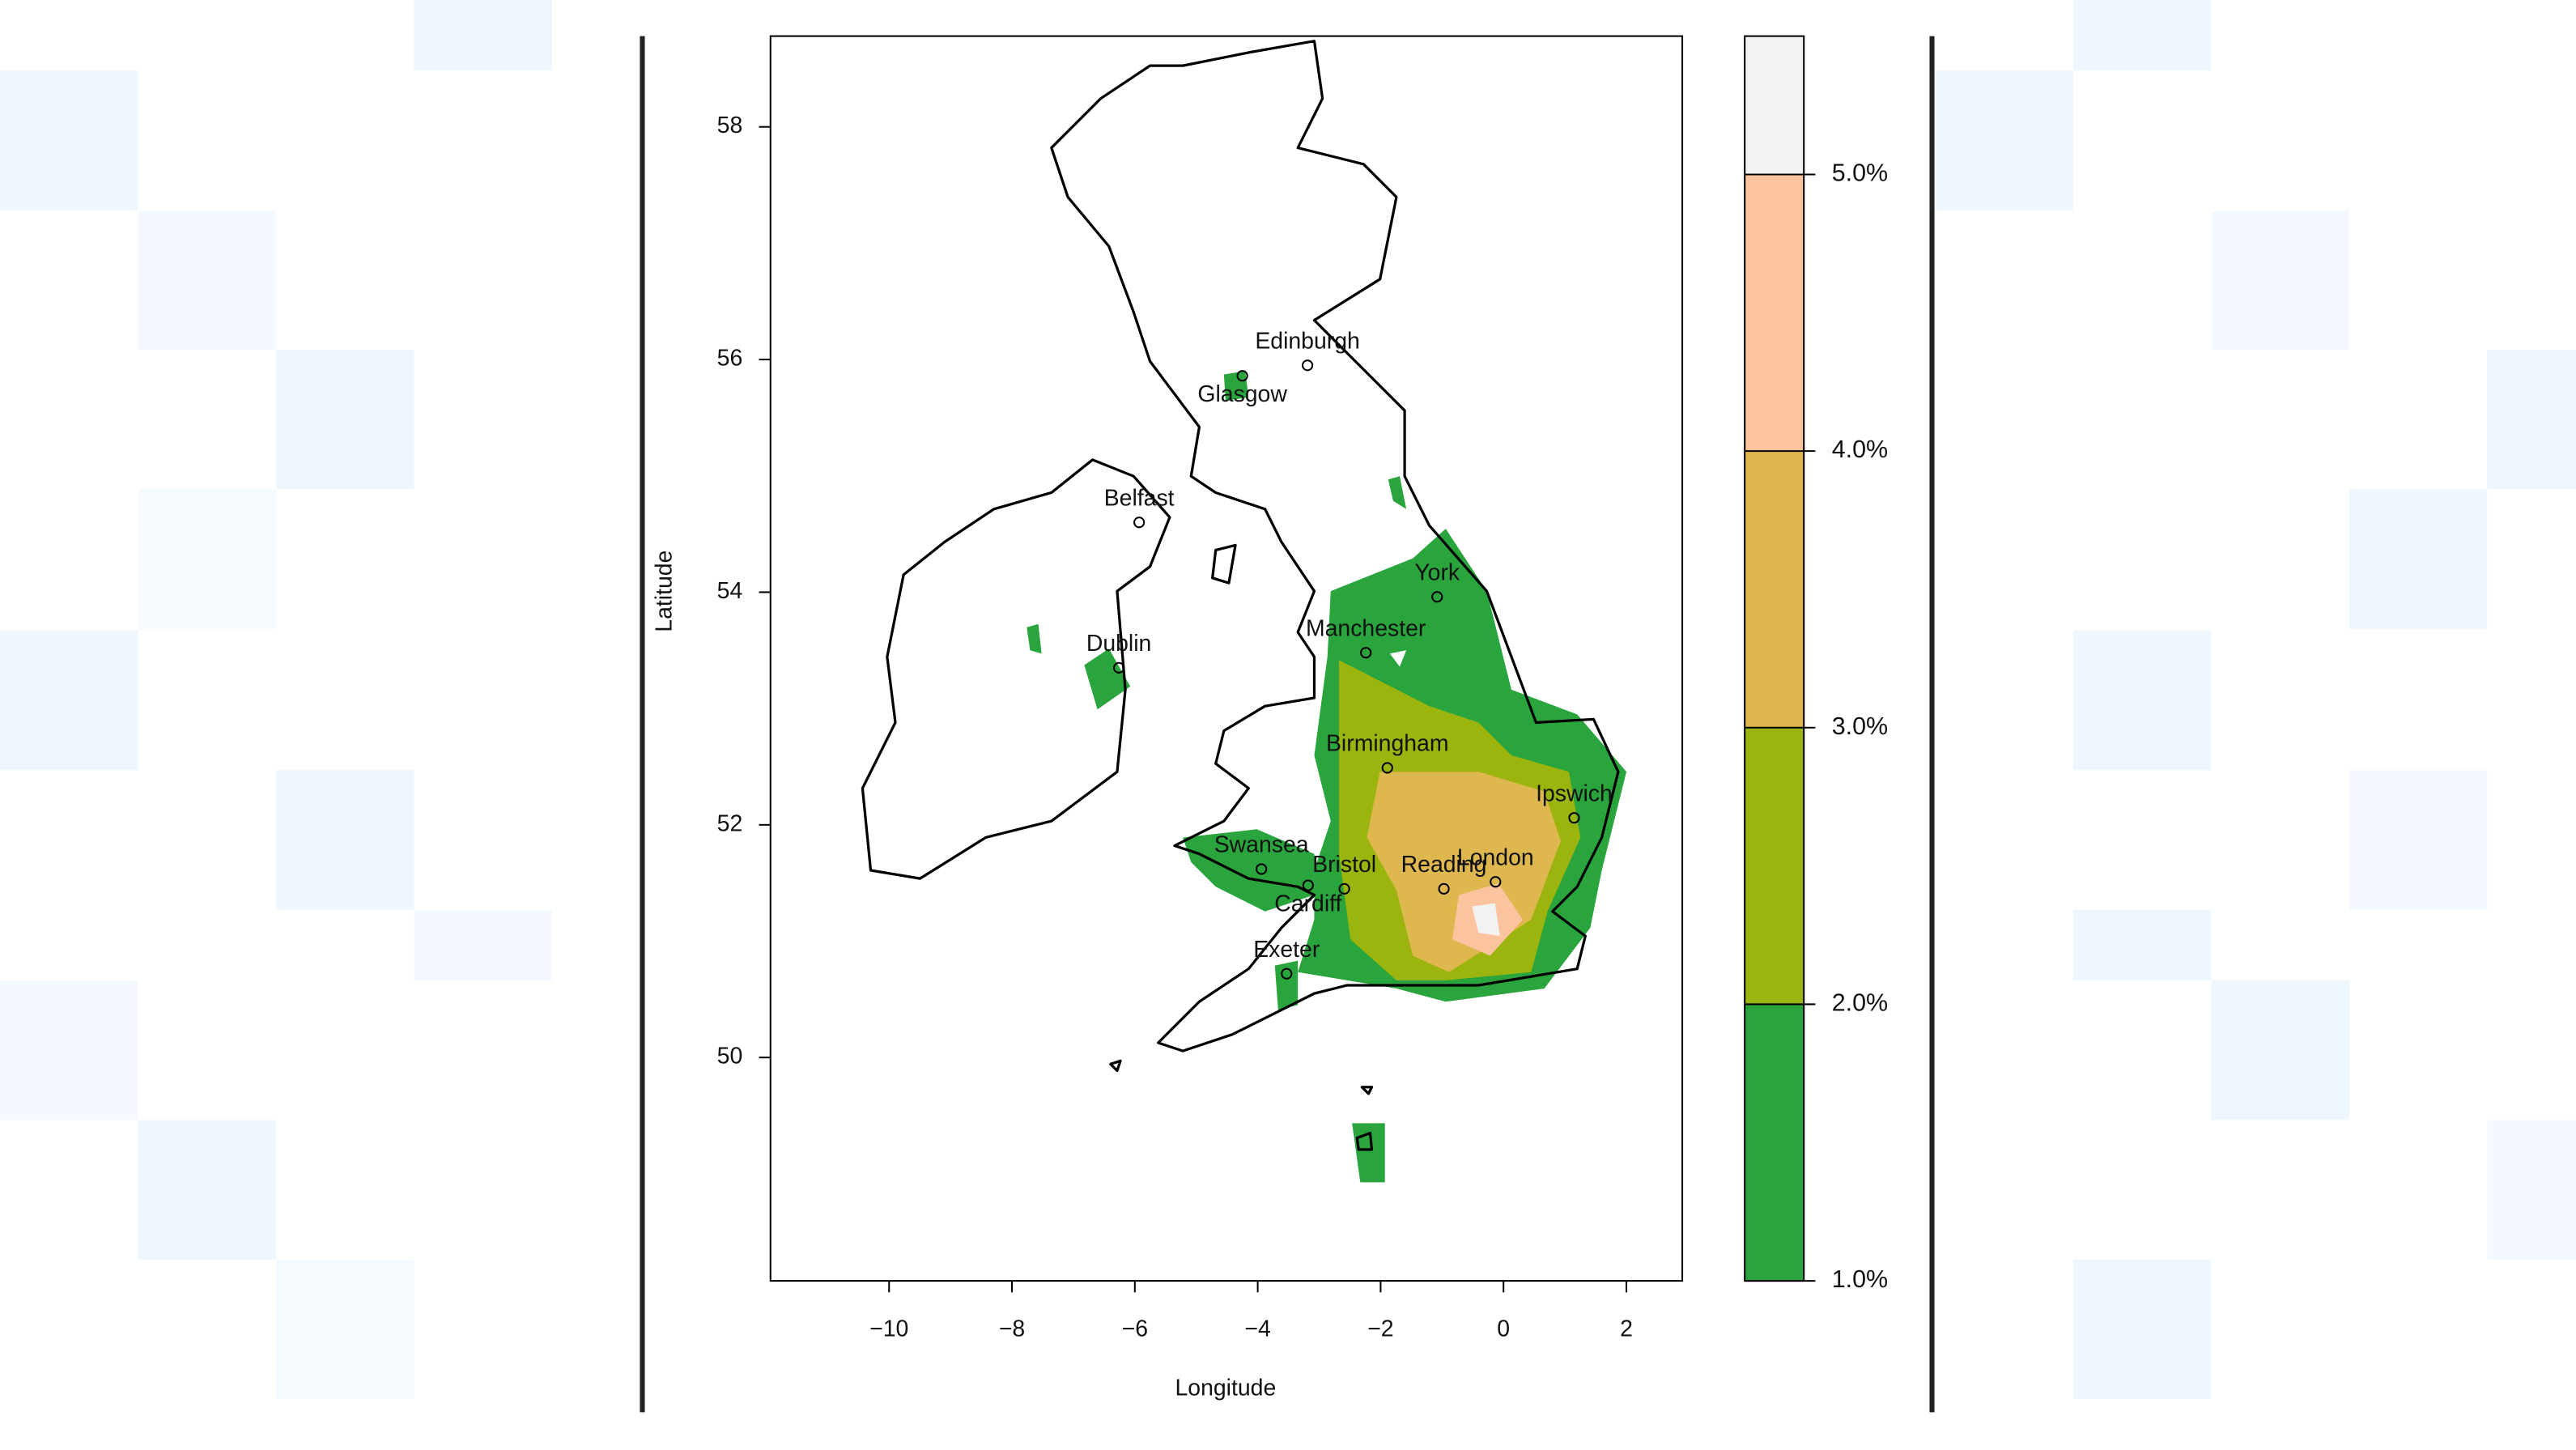 The width and height of the screenshot is (2576, 1450). I want to click on colorbar-tick-label: 5.0%, so click(1860, 172).